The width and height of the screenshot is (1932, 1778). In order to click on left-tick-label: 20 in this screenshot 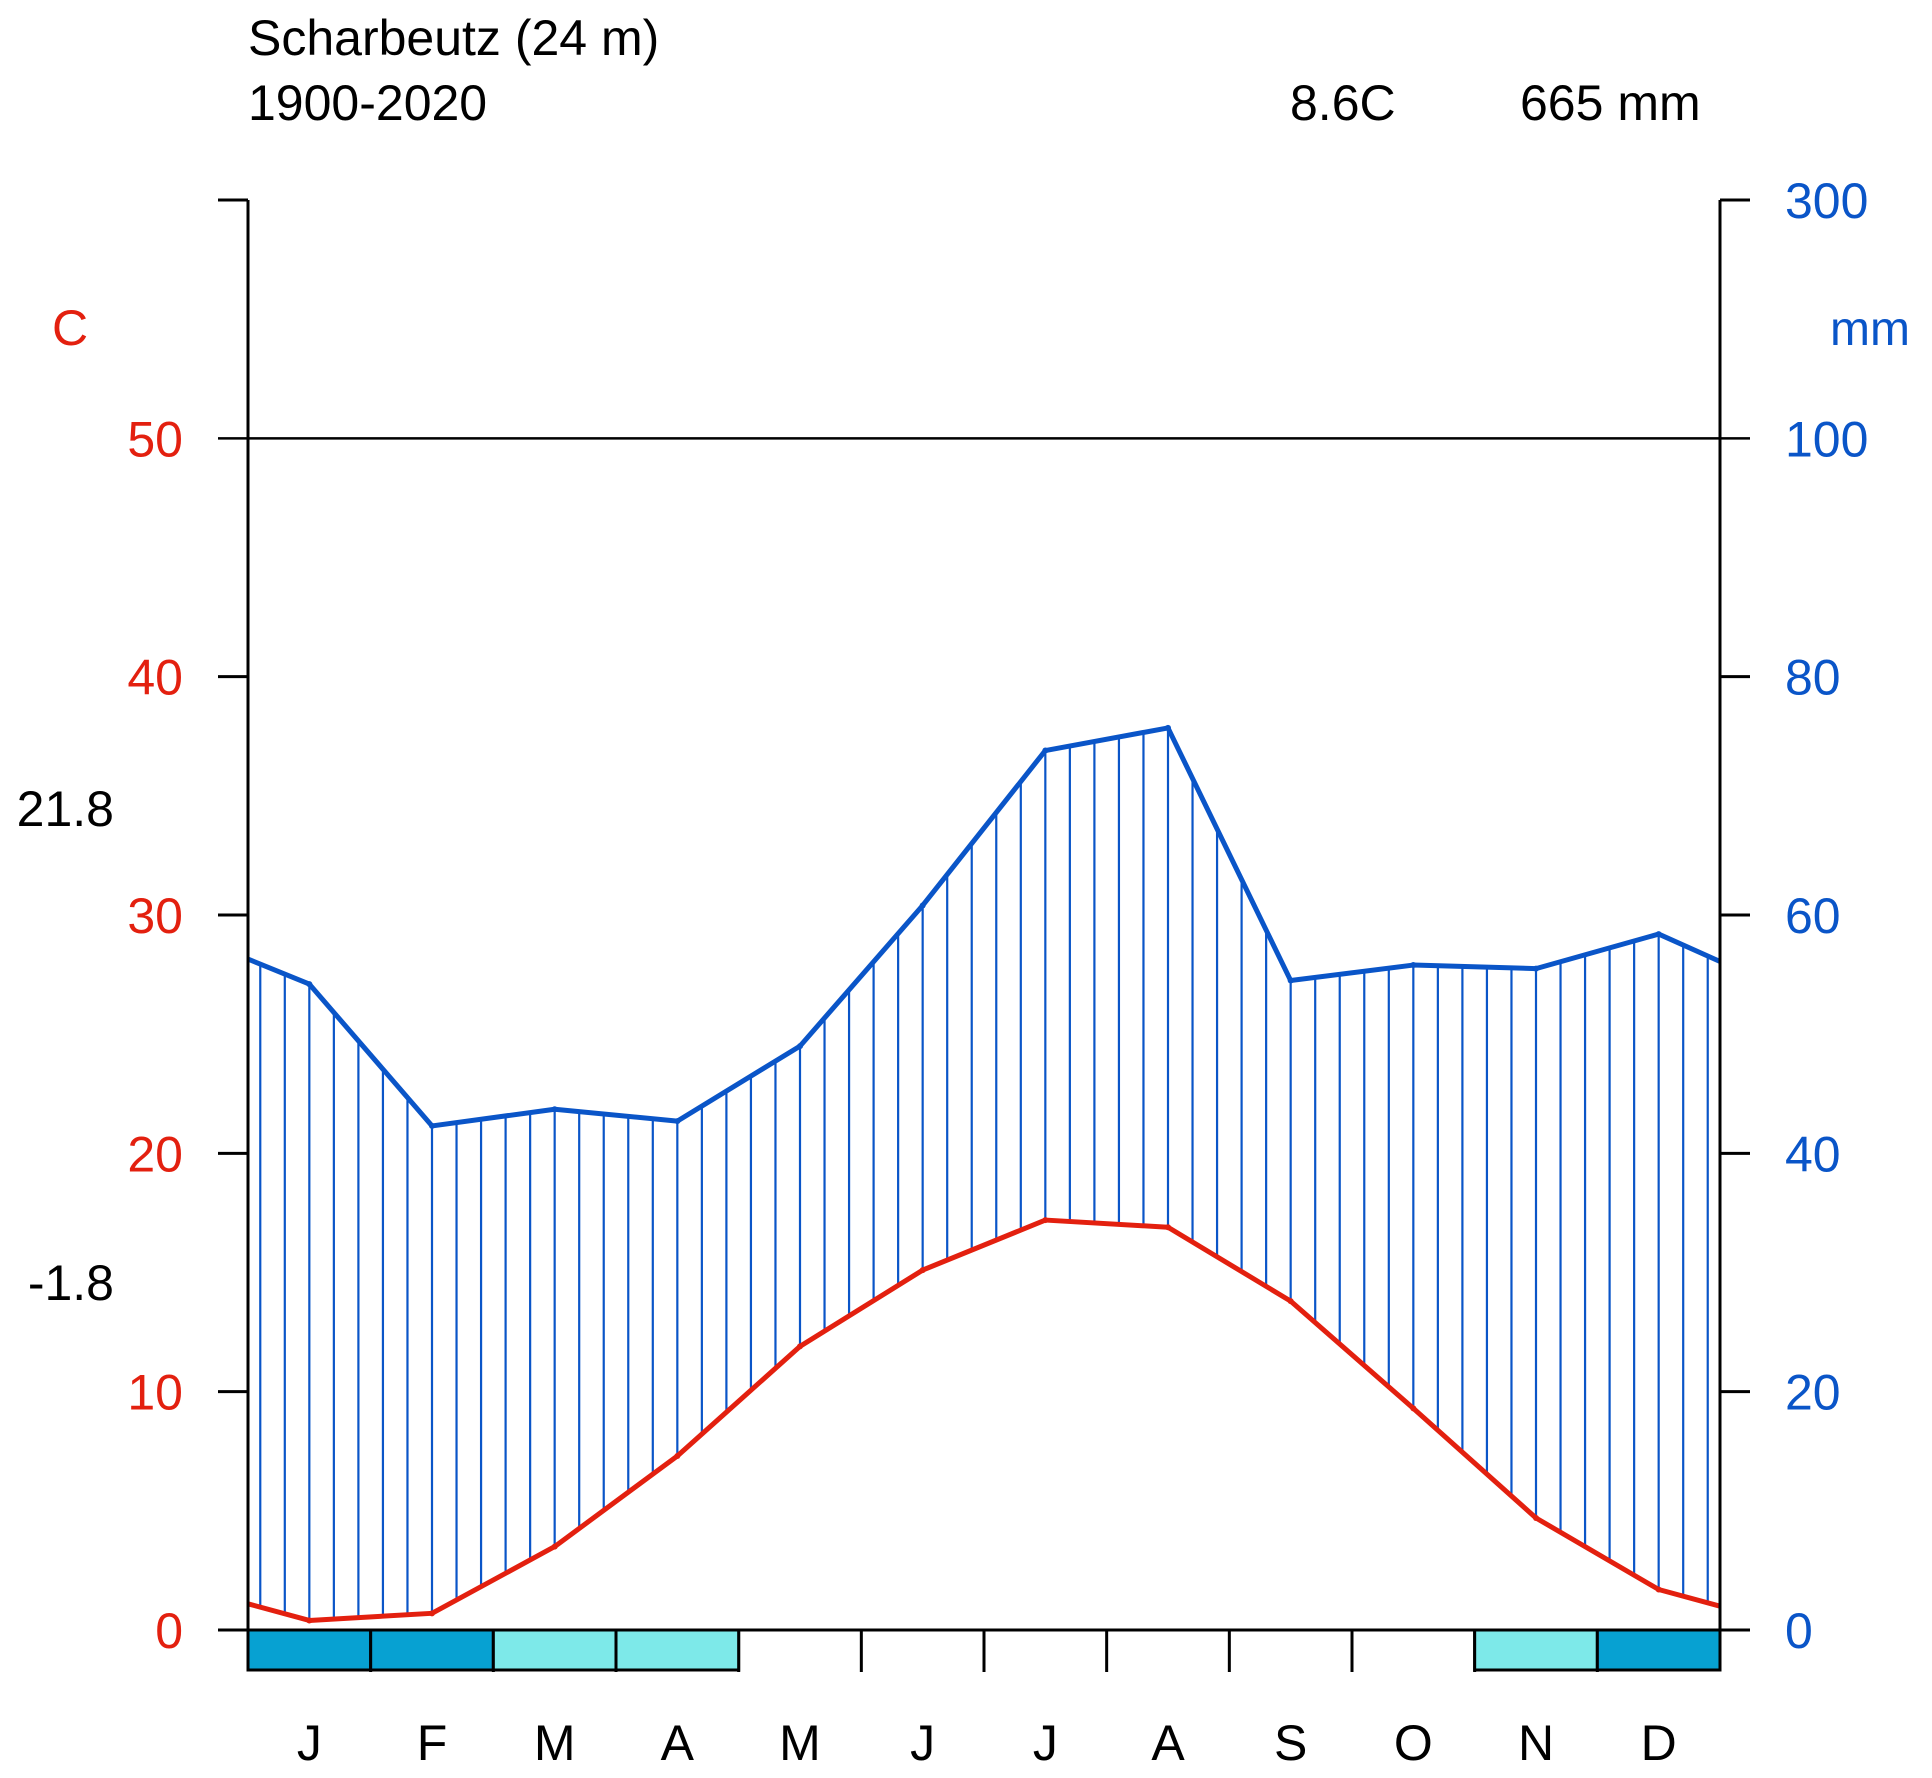, I will do `click(155, 1154)`.